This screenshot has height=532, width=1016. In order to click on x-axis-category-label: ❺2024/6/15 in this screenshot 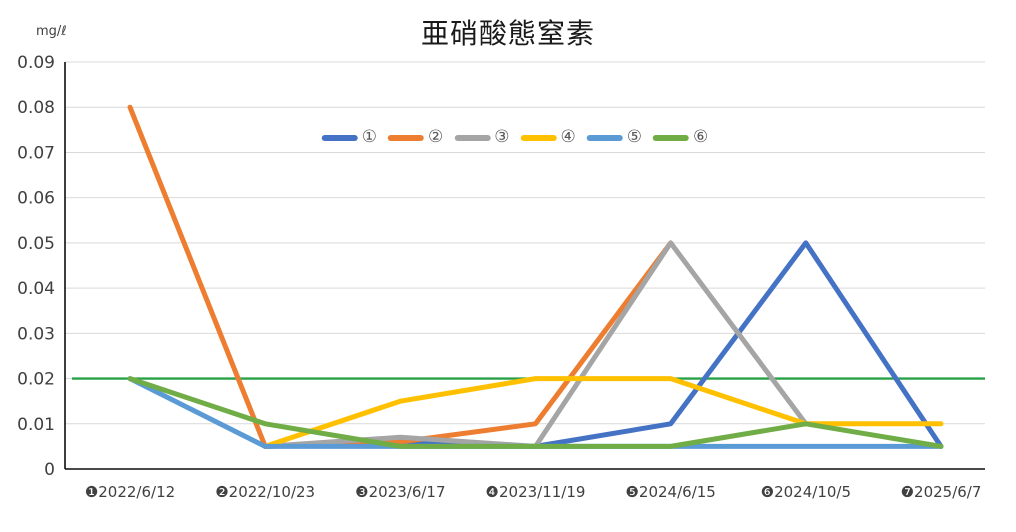, I will do `click(670, 492)`.